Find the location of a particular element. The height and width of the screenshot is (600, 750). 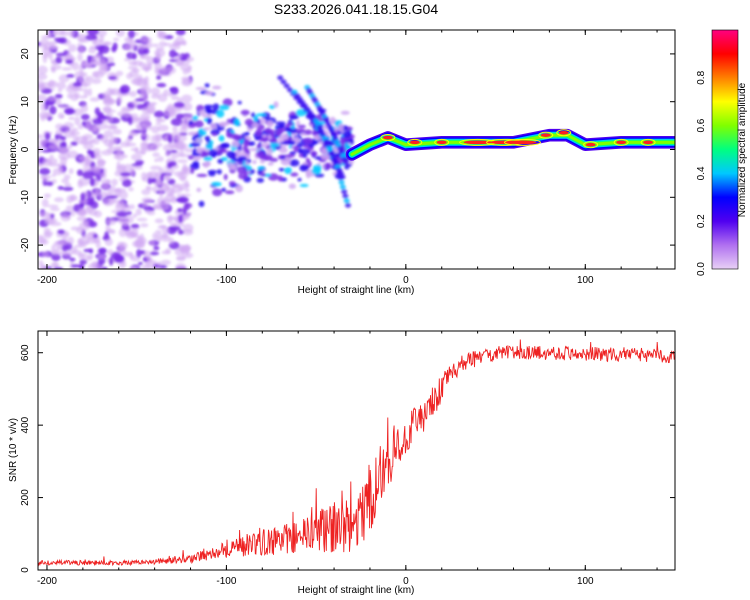

y-tick-label: 200 is located at coordinates (25, 497).